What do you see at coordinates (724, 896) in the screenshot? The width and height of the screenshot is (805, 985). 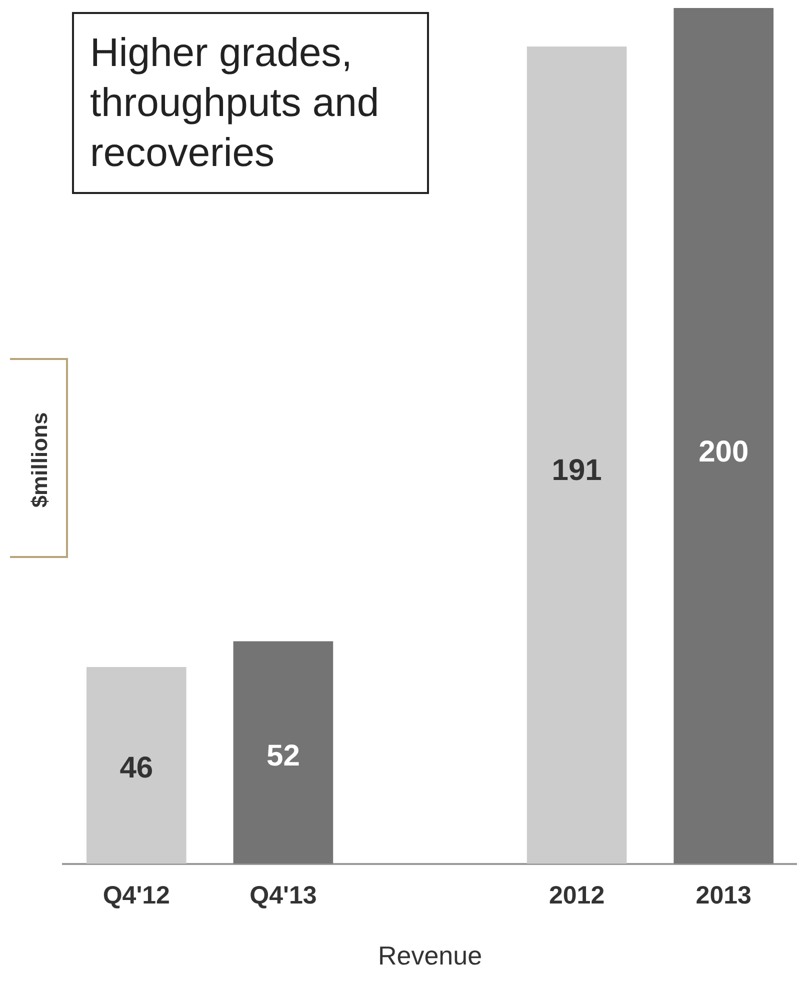 I see `x-tick-label: 2013` at bounding box center [724, 896].